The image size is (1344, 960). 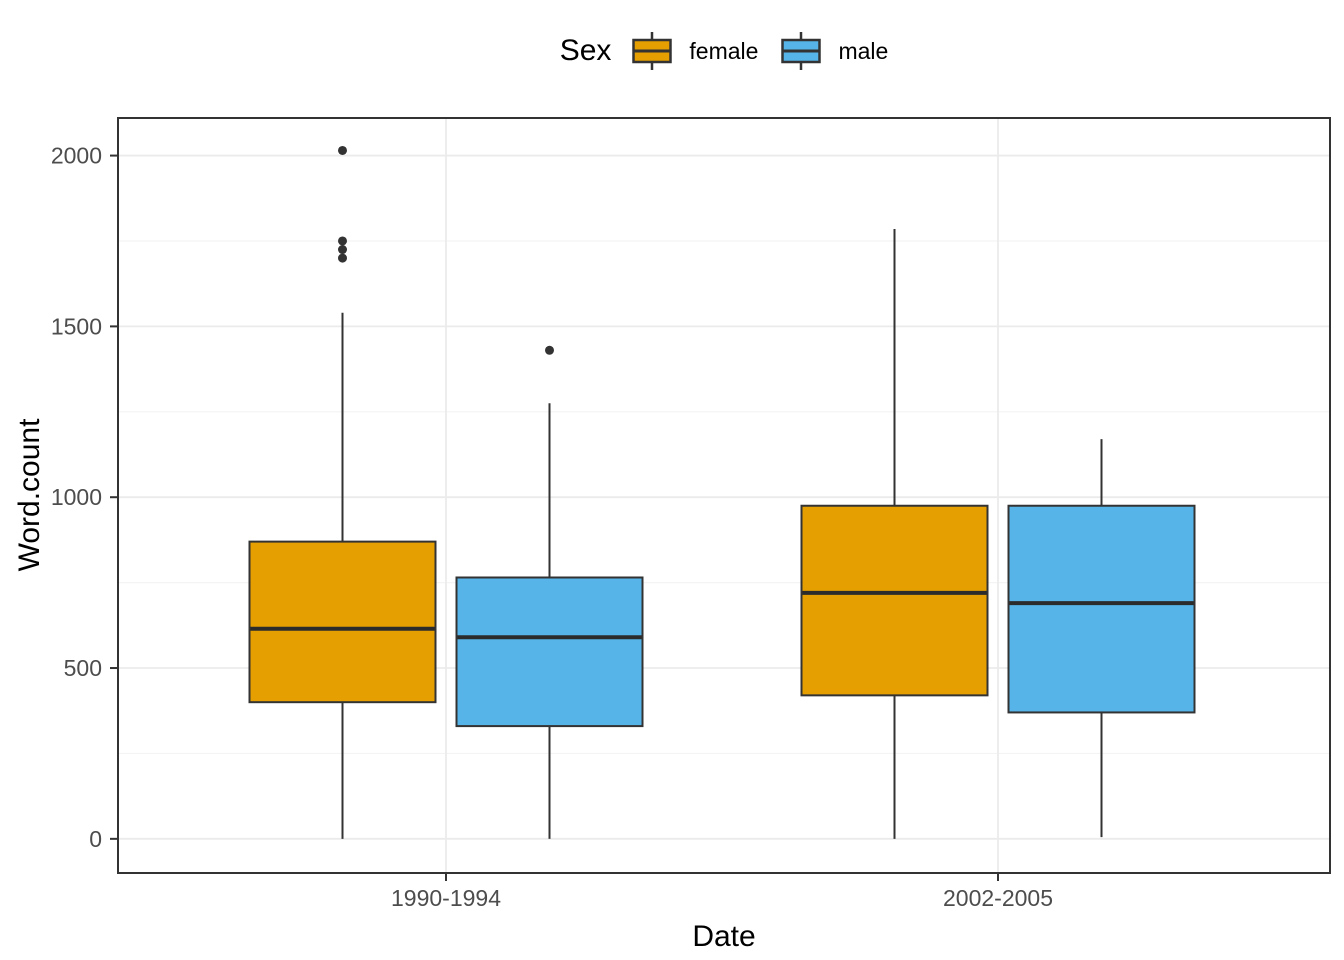 What do you see at coordinates (83, 668) in the screenshot?
I see `y-tick-label: 500` at bounding box center [83, 668].